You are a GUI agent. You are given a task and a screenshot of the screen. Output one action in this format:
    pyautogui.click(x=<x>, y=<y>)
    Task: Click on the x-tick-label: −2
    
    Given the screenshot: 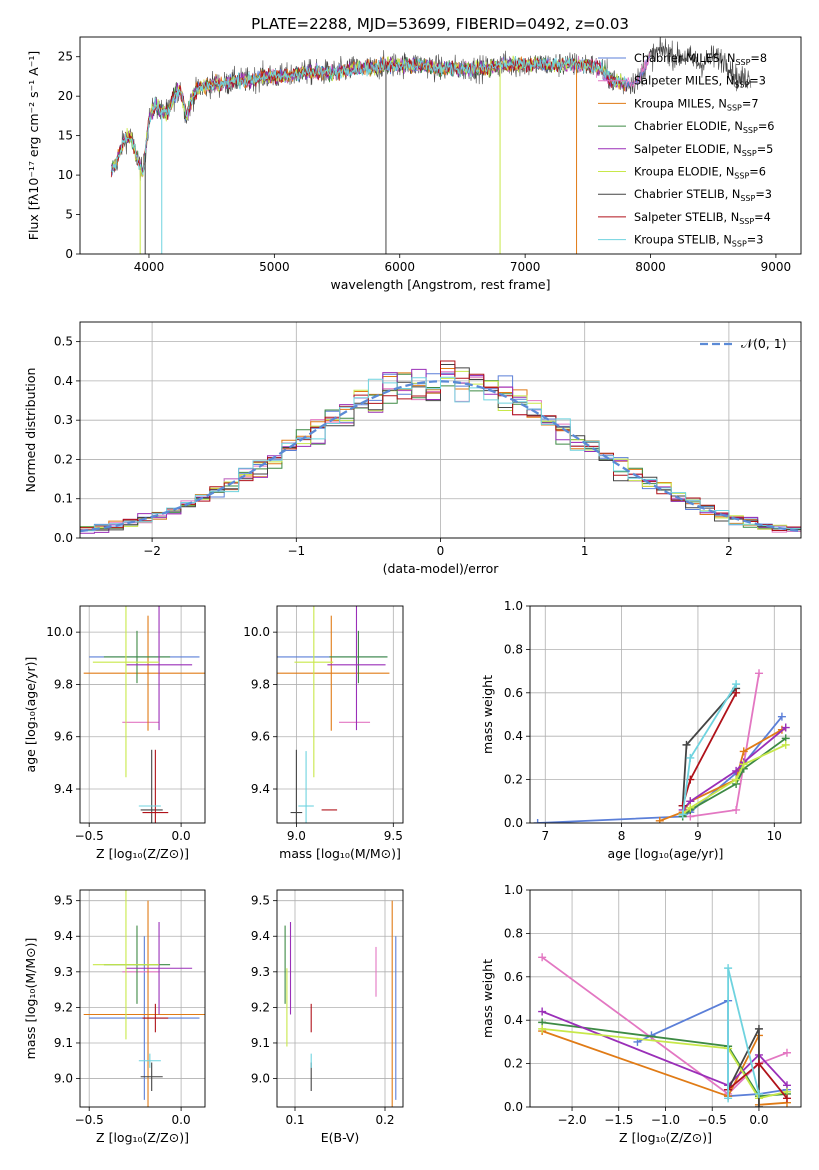 What is the action you would take?
    pyautogui.click(x=152, y=551)
    